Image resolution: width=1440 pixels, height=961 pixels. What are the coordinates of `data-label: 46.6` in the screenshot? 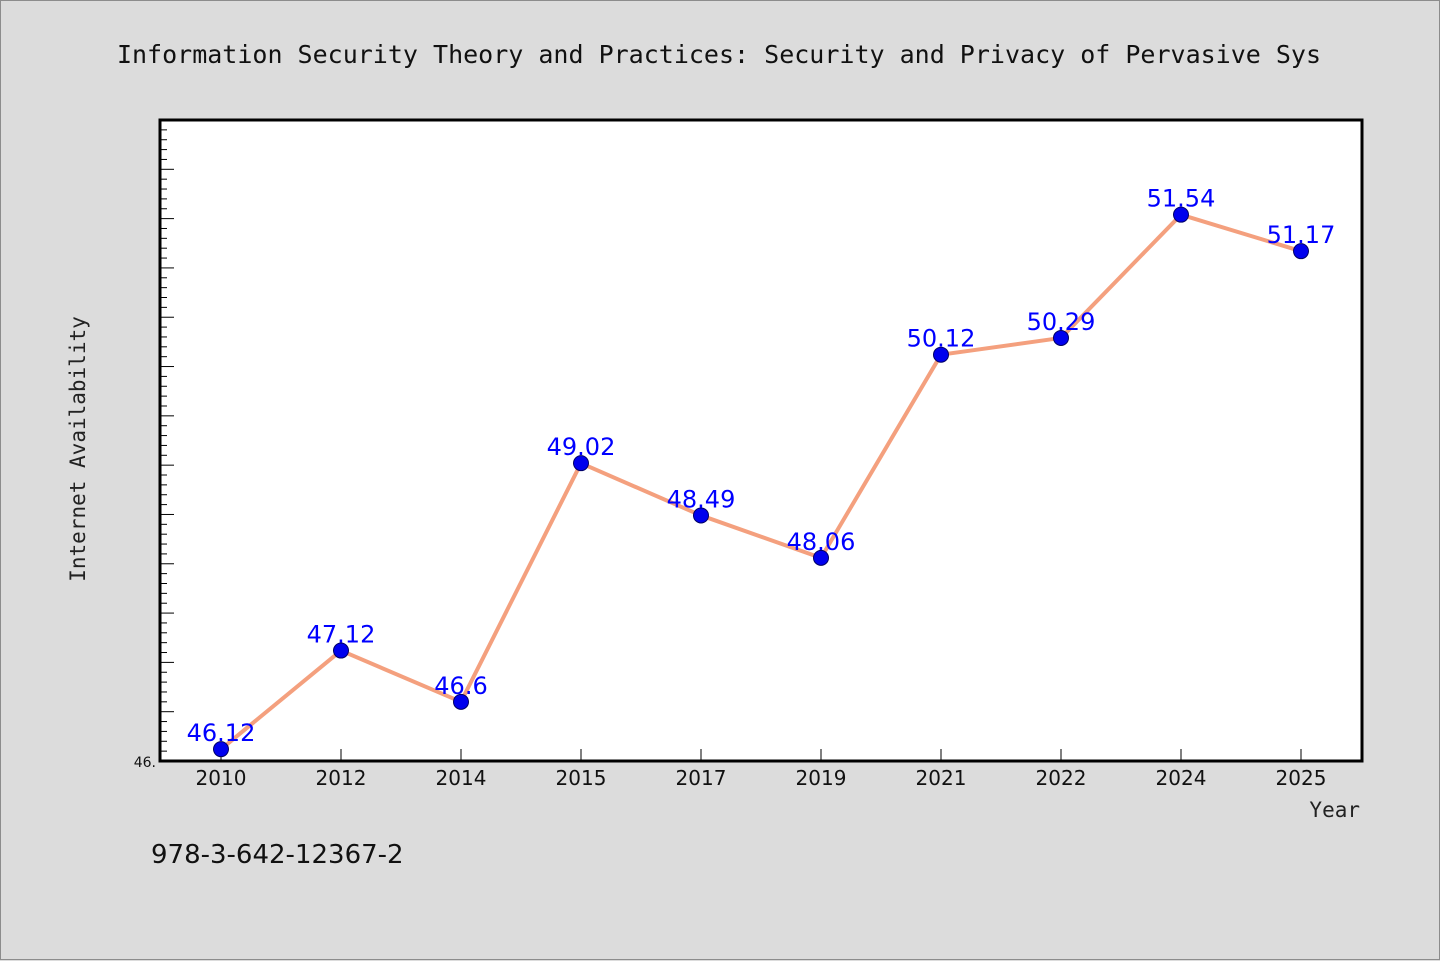 It's located at (460, 686).